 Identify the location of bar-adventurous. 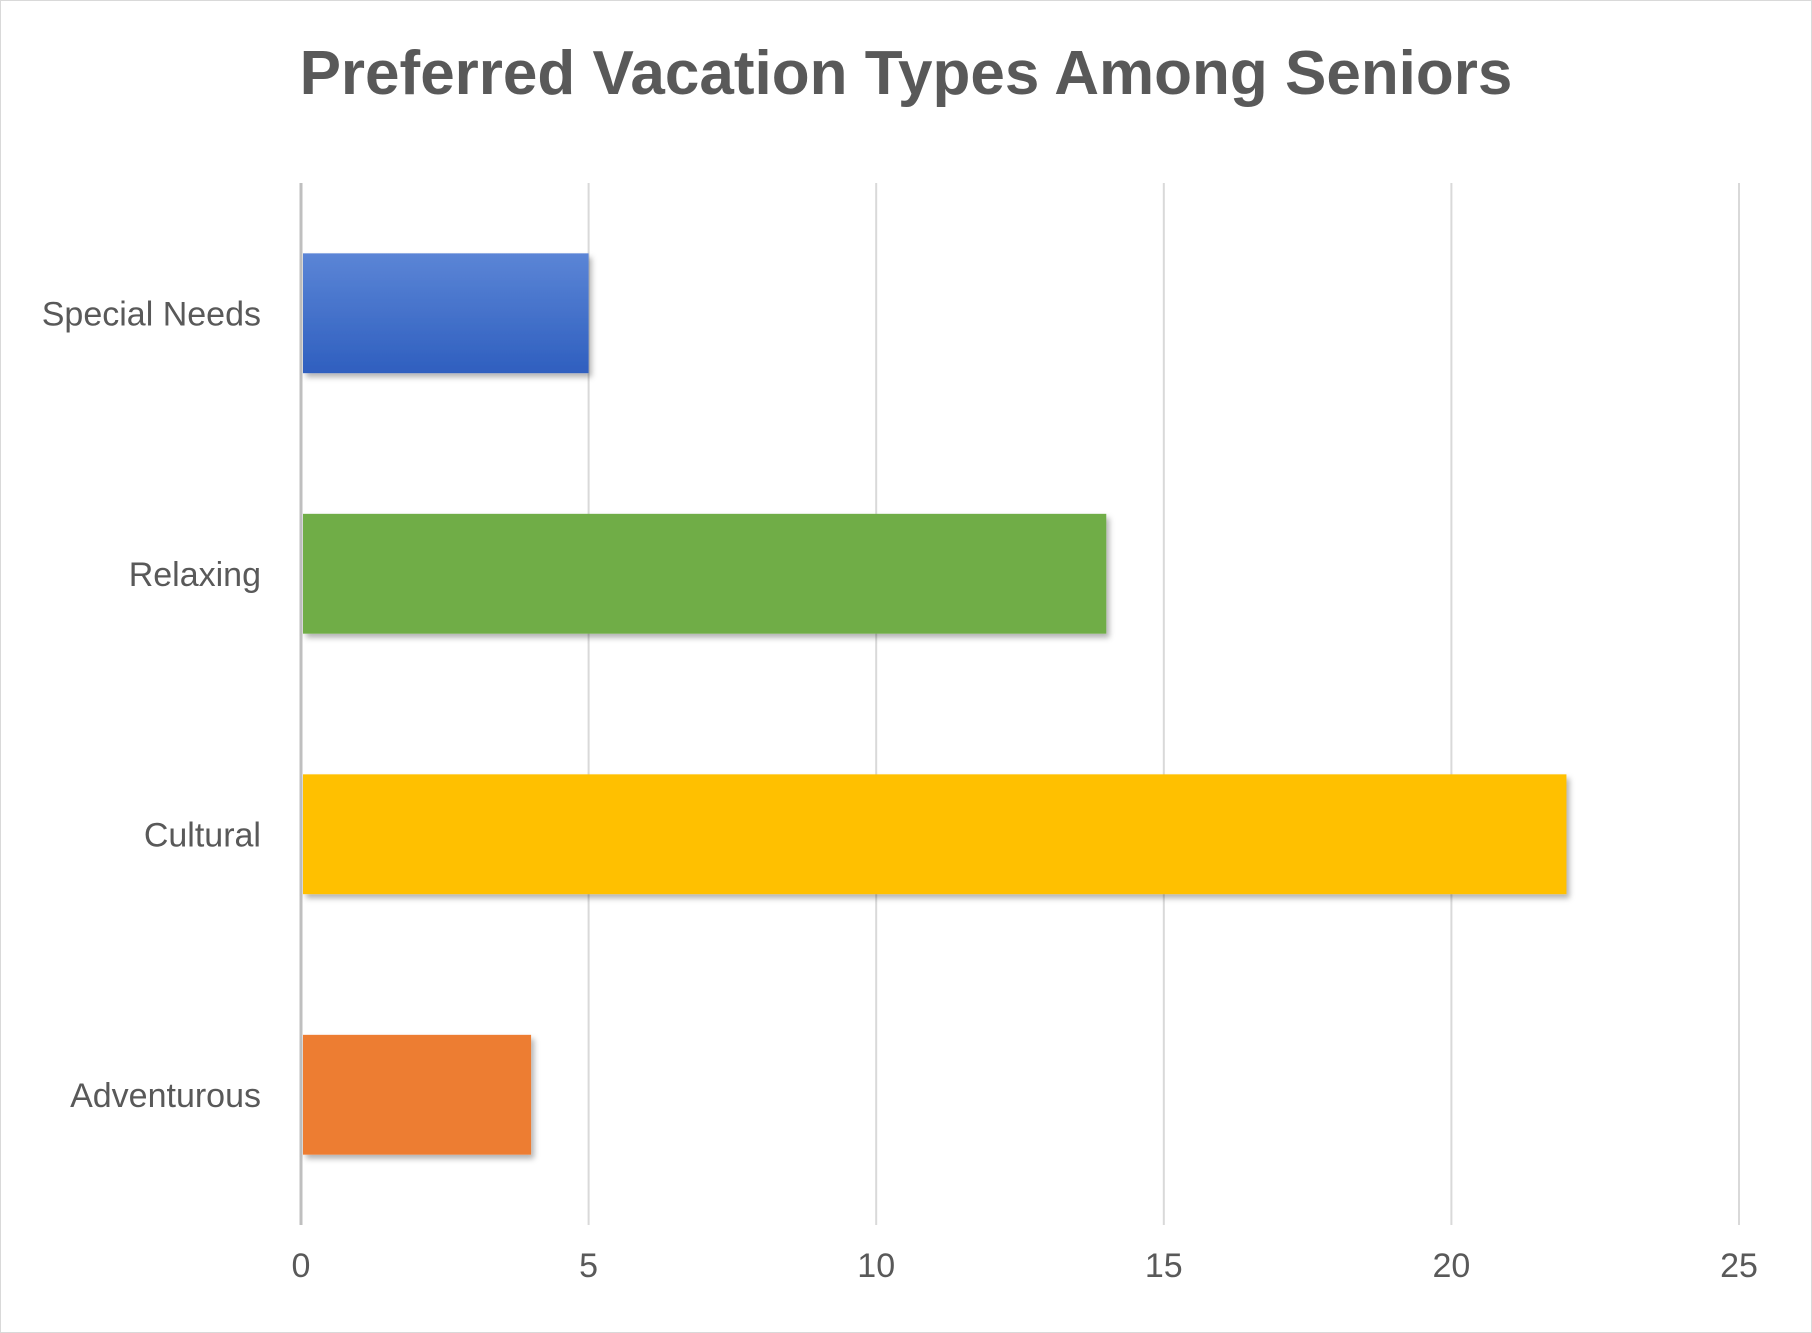
(417, 1094).